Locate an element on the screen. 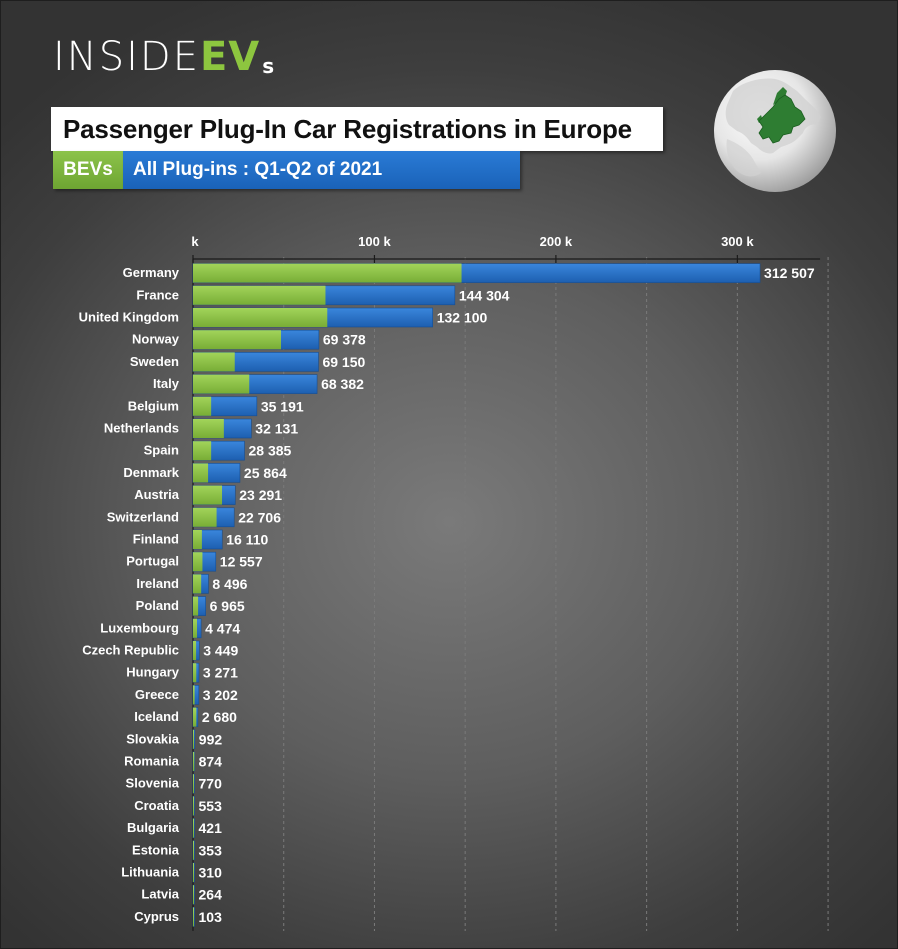 This screenshot has width=898, height=949. category-label: Greece is located at coordinates (157, 694).